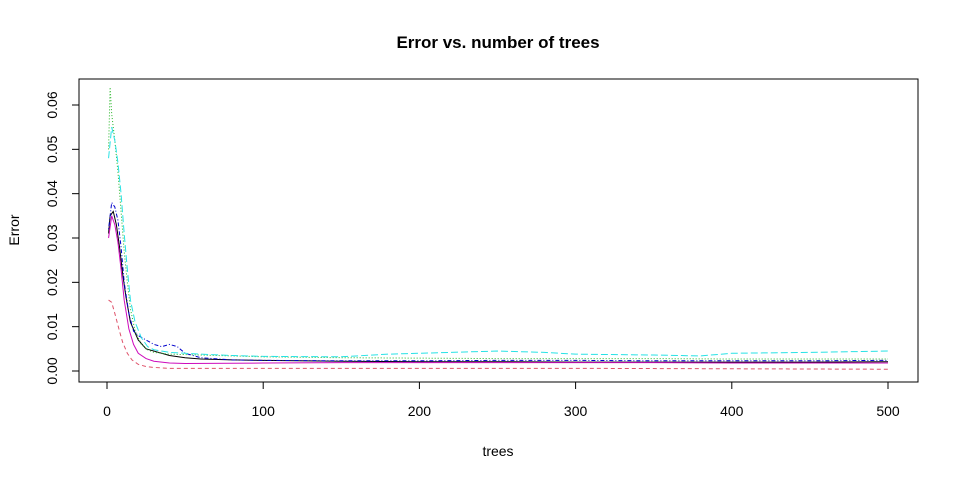 This screenshot has height=480, width=960. What do you see at coordinates (52, 193) in the screenshot?
I see `y-tick-label-4: 0.04` at bounding box center [52, 193].